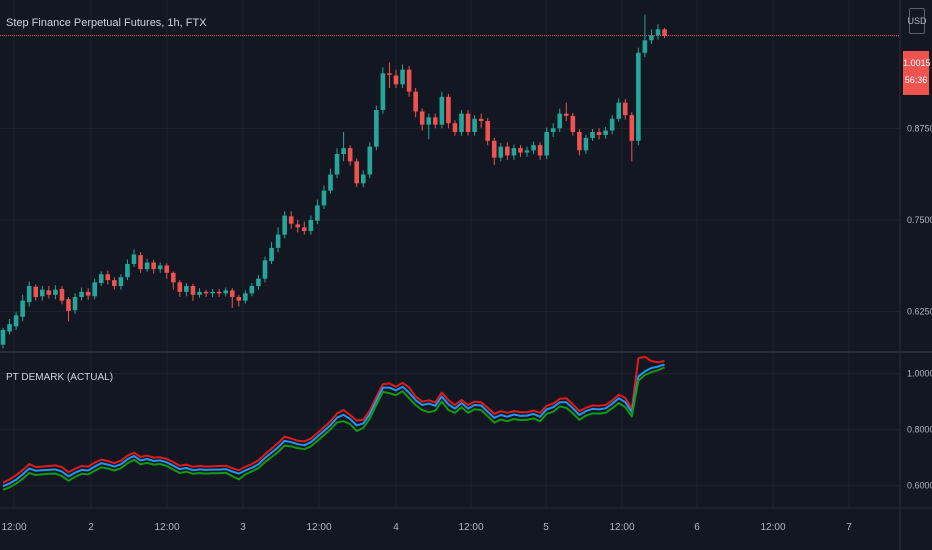 The height and width of the screenshot is (550, 932). What do you see at coordinates (60, 377) in the screenshot?
I see `indicator-title: PT DEMARK (ACTUAL)` at bounding box center [60, 377].